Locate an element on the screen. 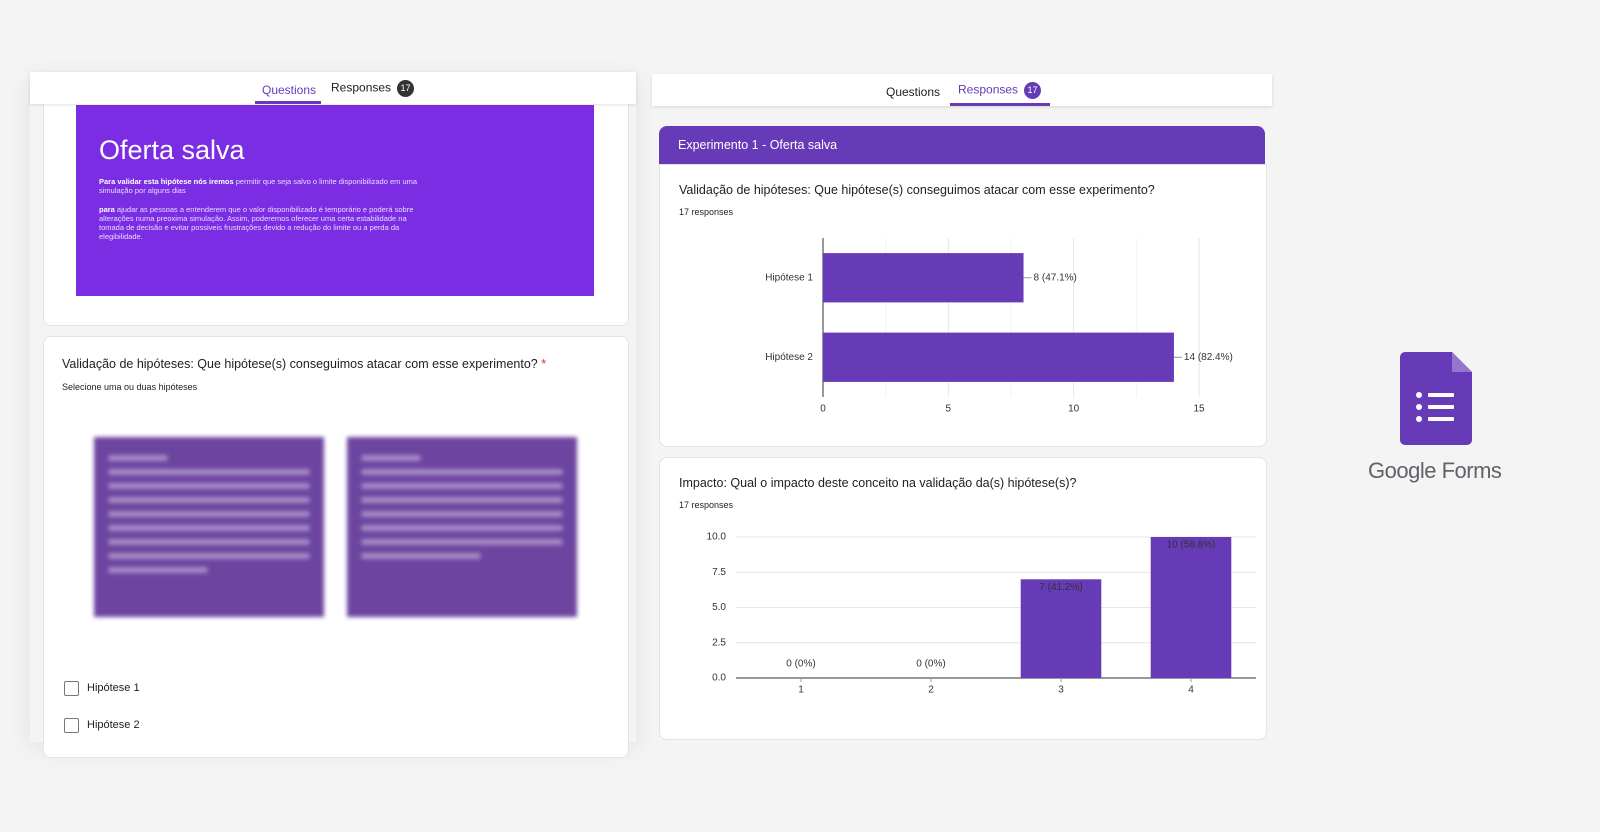 The image size is (1600, 832). banner-title: Oferta salva is located at coordinates (172, 150).